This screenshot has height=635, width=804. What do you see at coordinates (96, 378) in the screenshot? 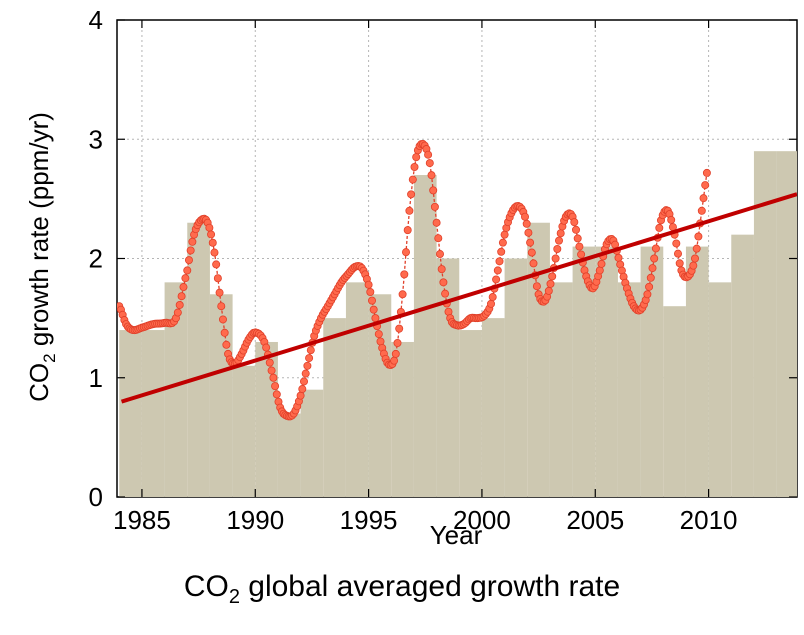
I see `y-tick-label: 1` at bounding box center [96, 378].